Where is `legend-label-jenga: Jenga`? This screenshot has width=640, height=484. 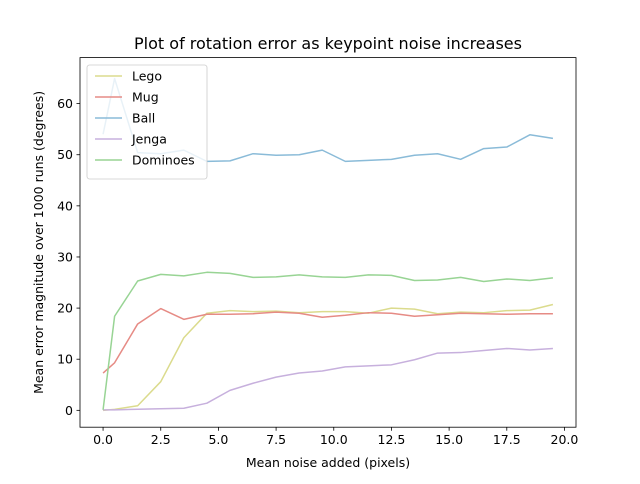 legend-label-jenga: Jenga is located at coordinates (149, 139).